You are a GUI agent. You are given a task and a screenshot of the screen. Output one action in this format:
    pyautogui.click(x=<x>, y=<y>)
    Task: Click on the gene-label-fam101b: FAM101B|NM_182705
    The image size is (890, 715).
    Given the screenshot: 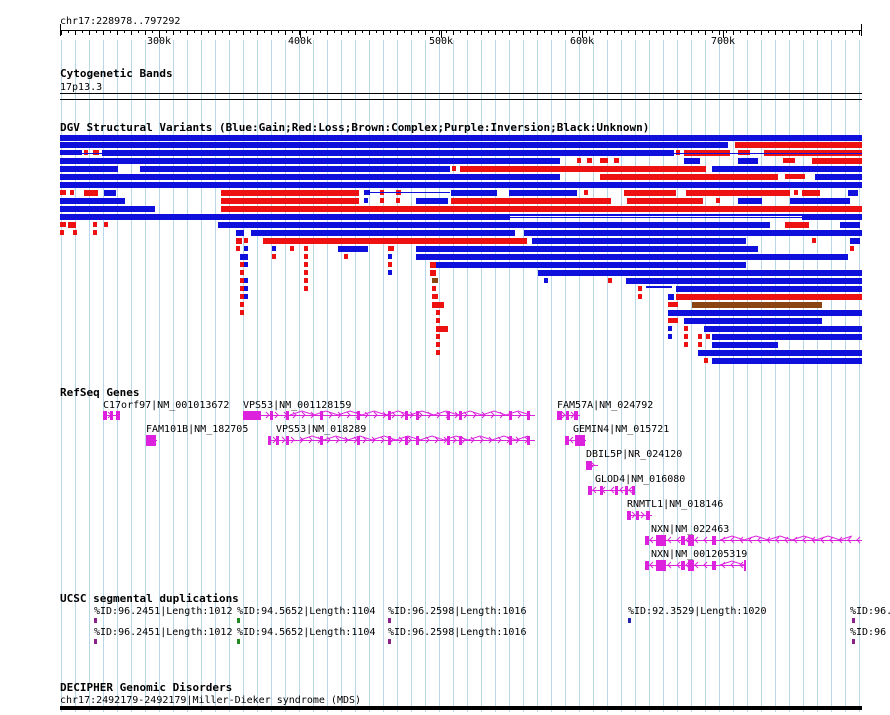 What is the action you would take?
    pyautogui.click(x=197, y=429)
    